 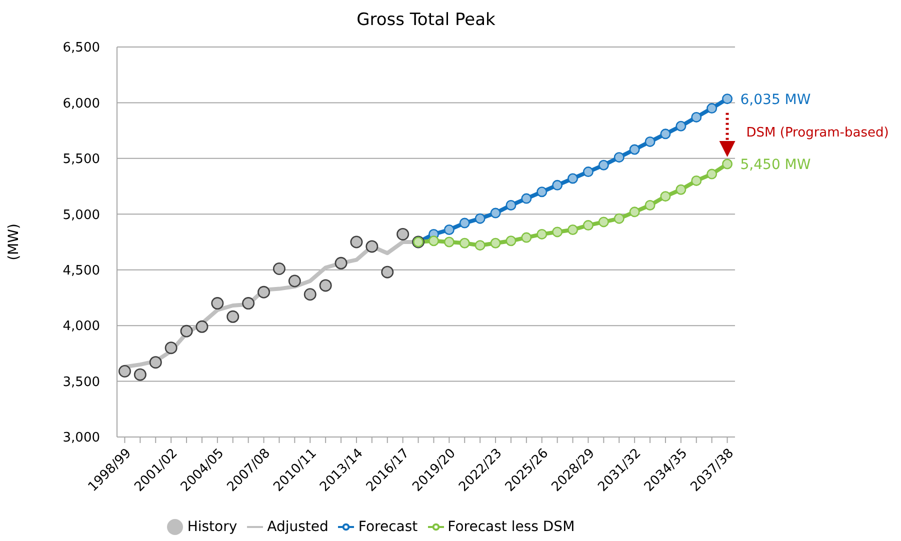 What do you see at coordinates (81, 382) in the screenshot?
I see `y-tick-label: 3,500` at bounding box center [81, 382].